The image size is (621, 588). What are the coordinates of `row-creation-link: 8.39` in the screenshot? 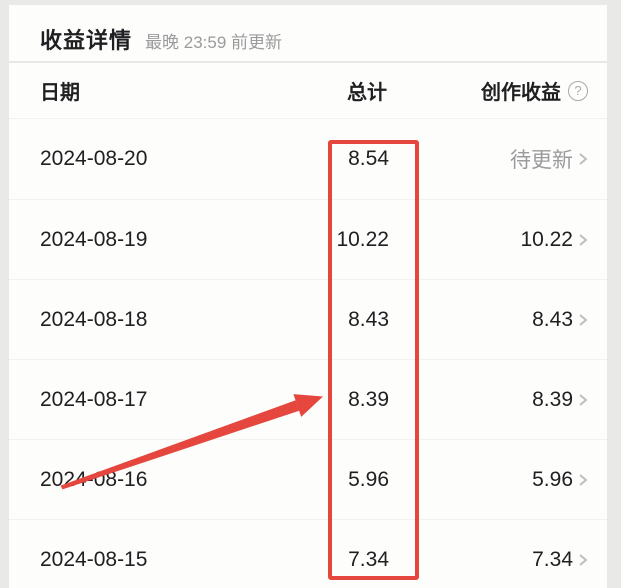 It's located at (489, 400).